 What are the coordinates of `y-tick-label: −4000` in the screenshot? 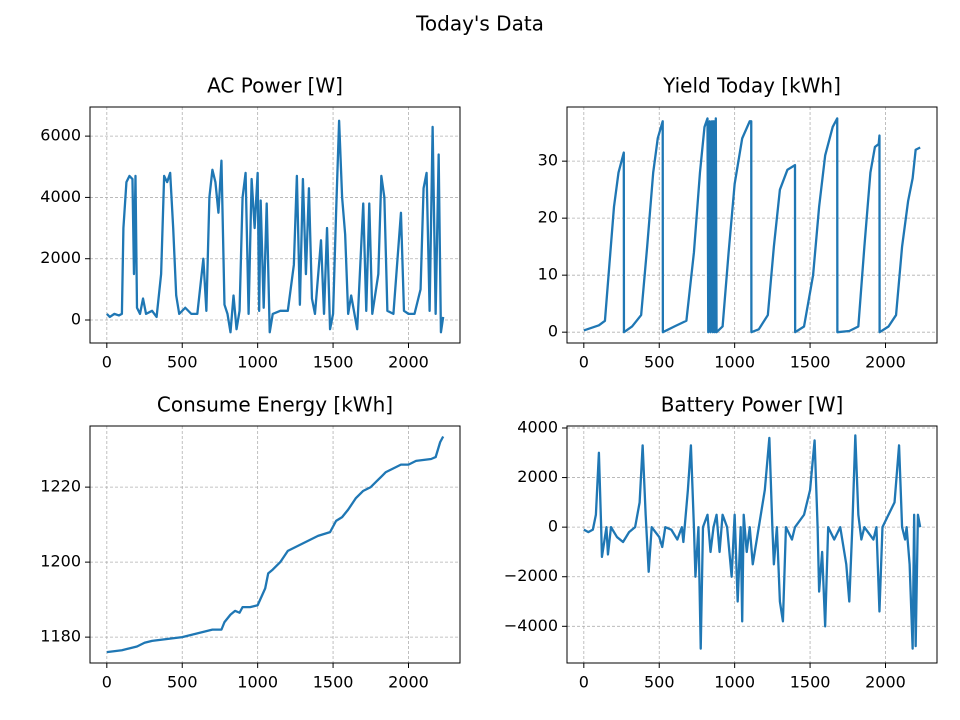 It's located at (531, 625).